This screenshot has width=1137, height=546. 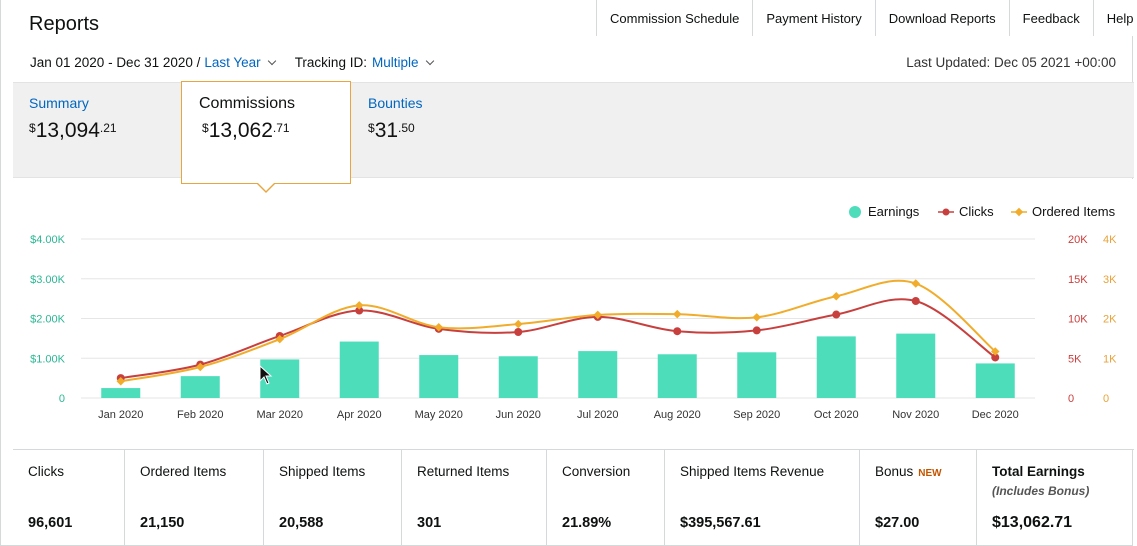 What do you see at coordinates (930, 473) in the screenshot?
I see `new-badge: NEW` at bounding box center [930, 473].